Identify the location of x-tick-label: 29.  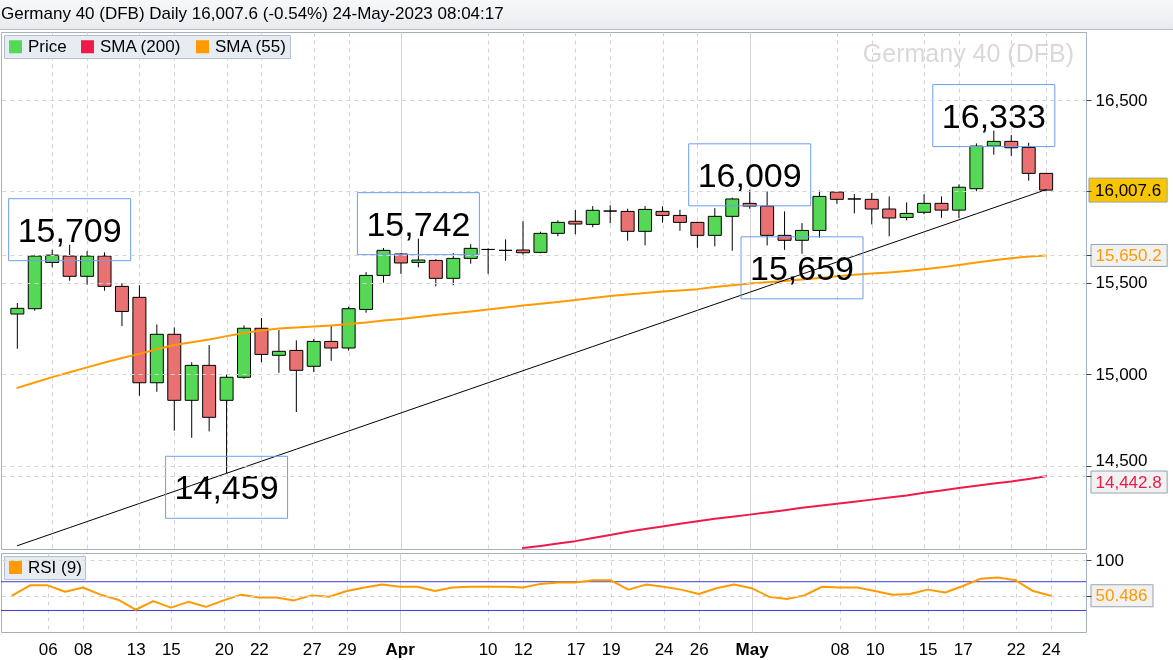
(347, 649).